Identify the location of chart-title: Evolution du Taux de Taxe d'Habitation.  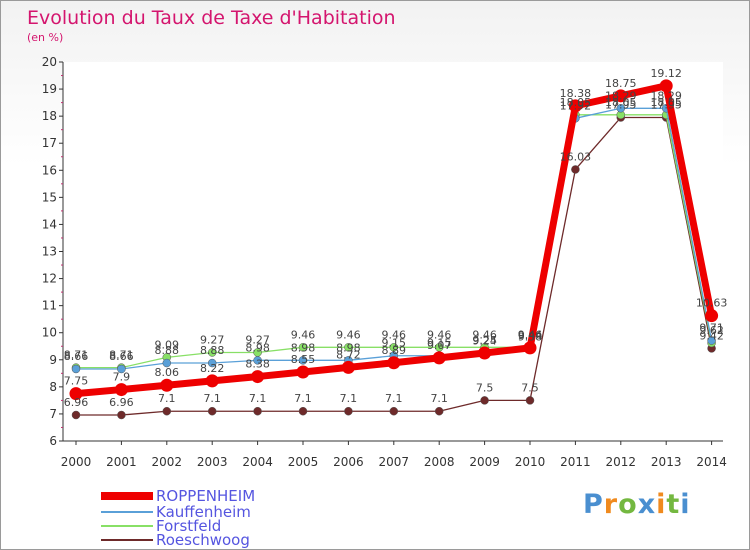
(211, 18).